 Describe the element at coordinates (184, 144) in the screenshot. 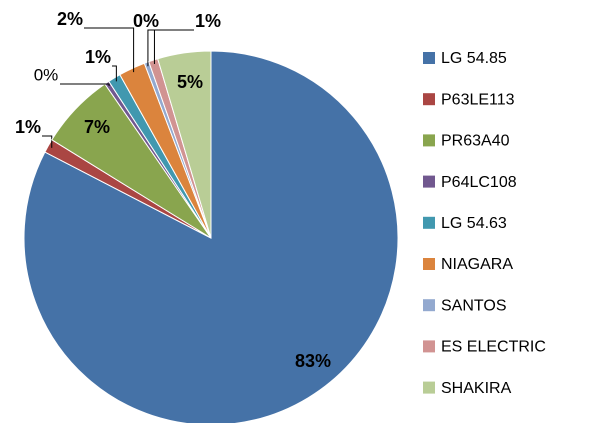

I see `pie-slice` at that location.